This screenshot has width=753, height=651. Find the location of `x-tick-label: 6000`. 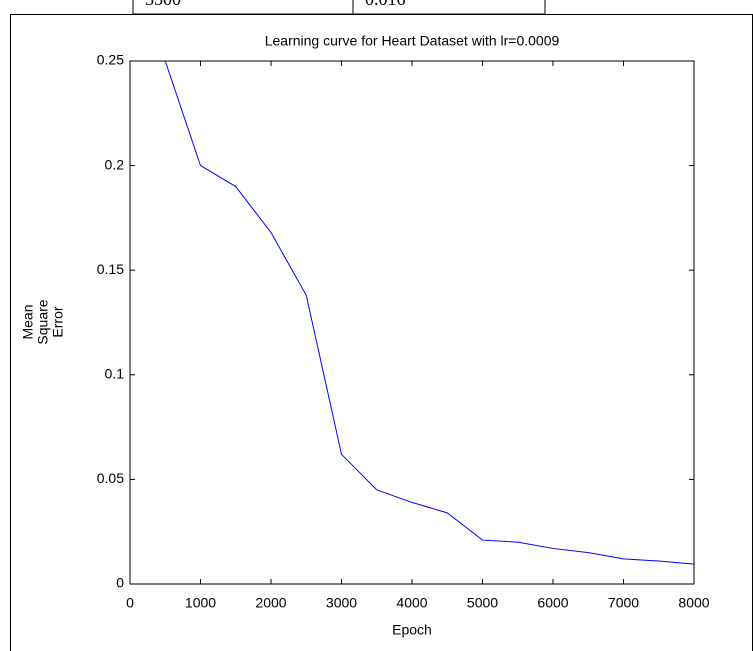

x-tick-label: 6000 is located at coordinates (552, 603).